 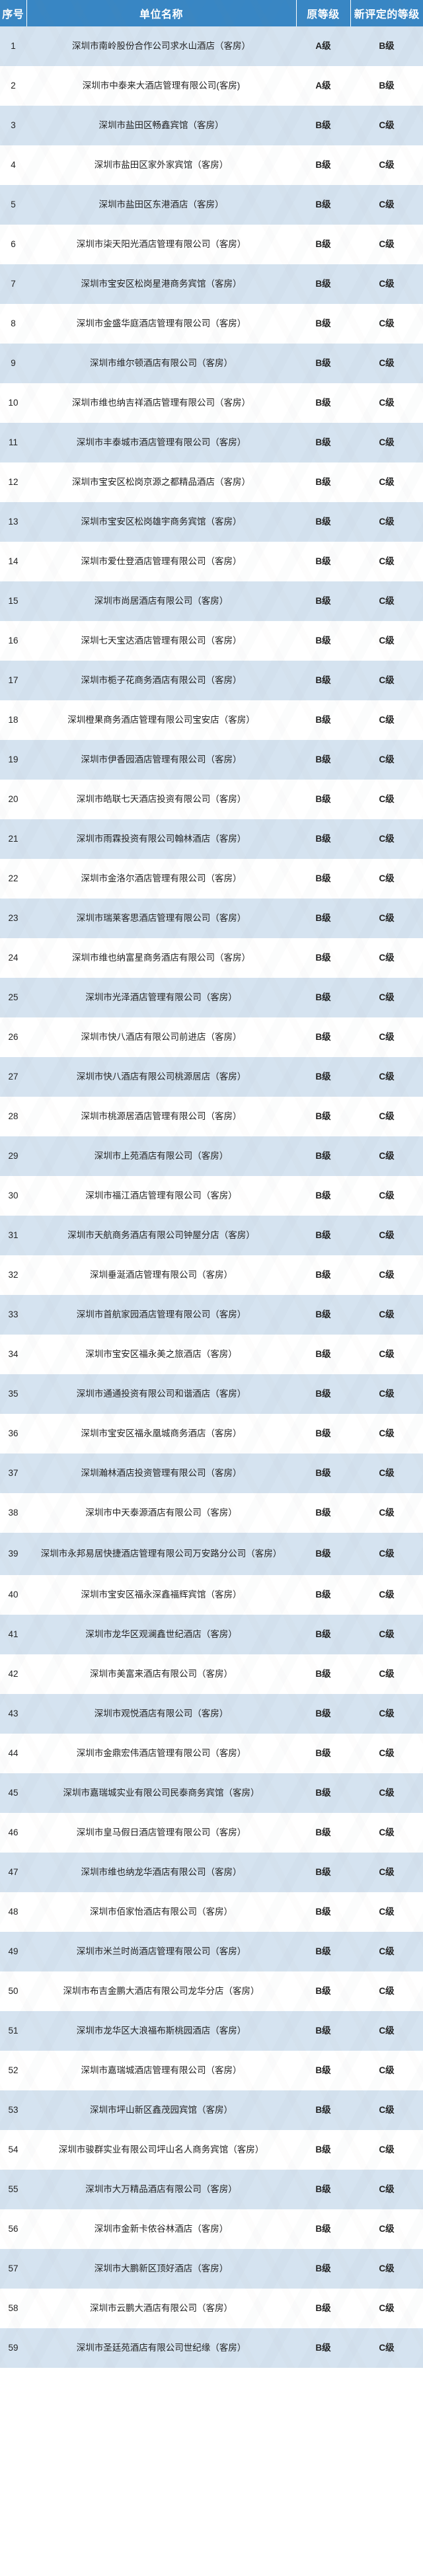 I want to click on row-unit-name: 深圳市皓联七天酒店投资有限公司（客房）, so click(x=161, y=799).